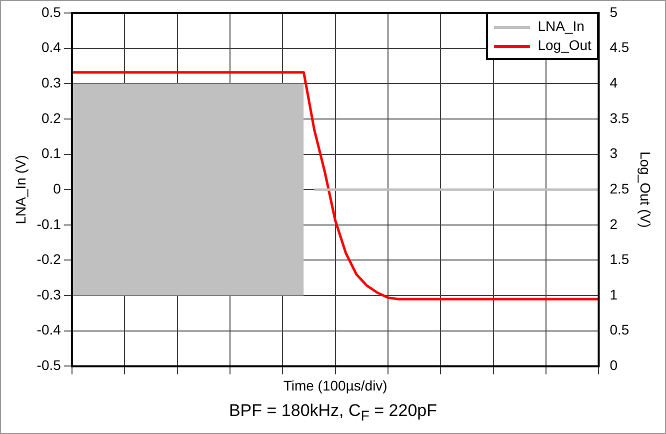 The width and height of the screenshot is (666, 434). What do you see at coordinates (49, 330) in the screenshot?
I see `y-tick-label: -0.4` at bounding box center [49, 330].